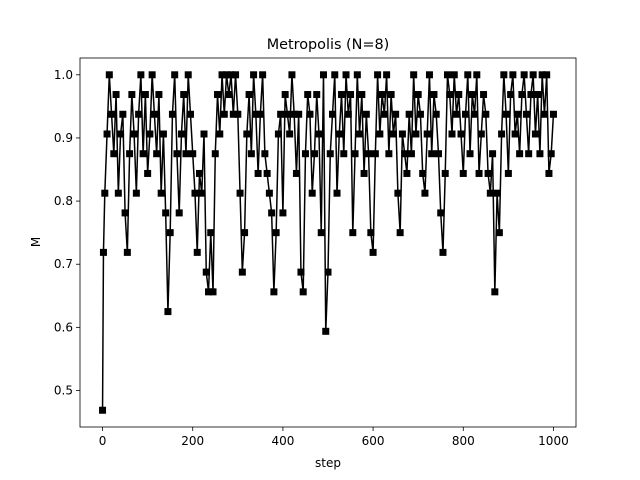  What do you see at coordinates (63, 75) in the screenshot?
I see `y-tick-label: 1.0` at bounding box center [63, 75].